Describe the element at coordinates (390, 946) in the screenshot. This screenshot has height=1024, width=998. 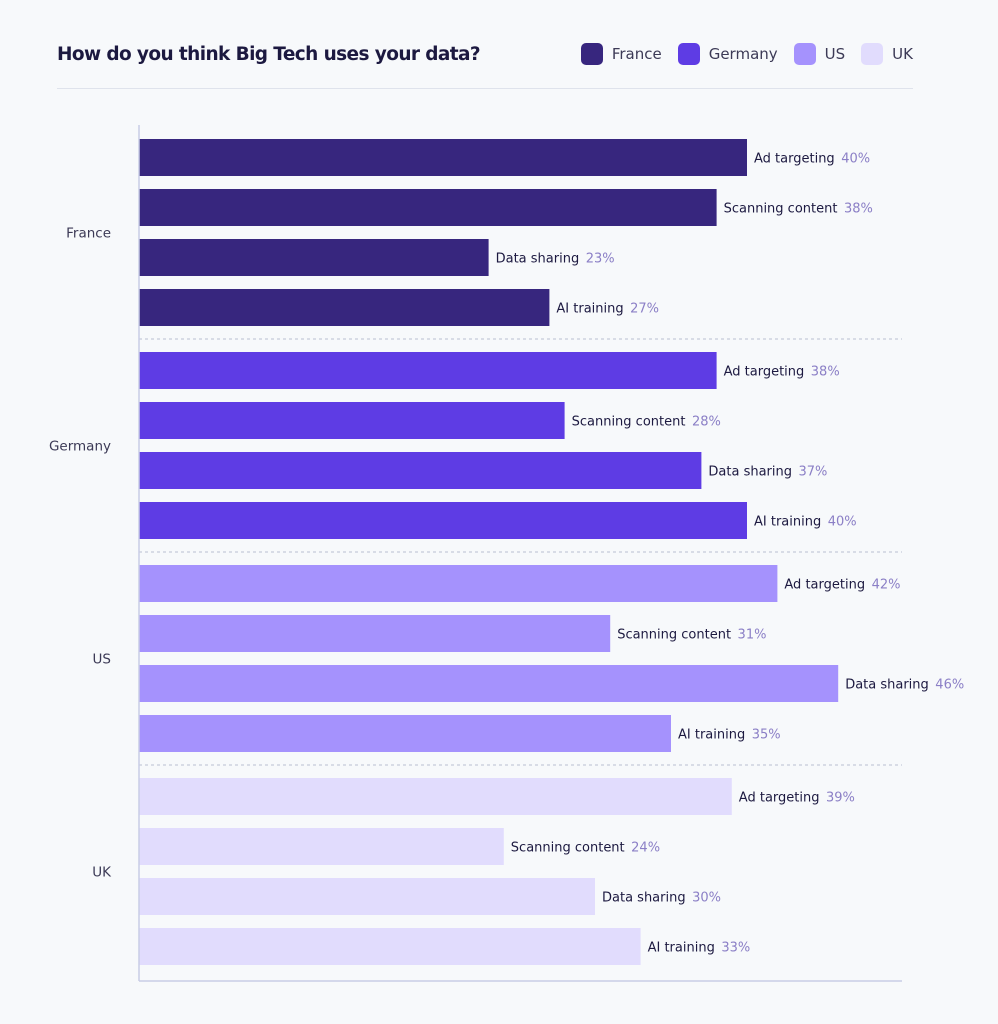
I see `bar-uk-ai-training` at that location.